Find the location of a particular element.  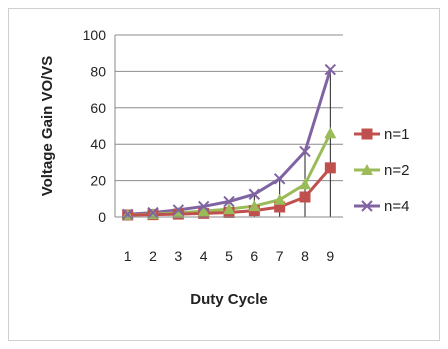

x-tick-label: 2 is located at coordinates (153, 256).